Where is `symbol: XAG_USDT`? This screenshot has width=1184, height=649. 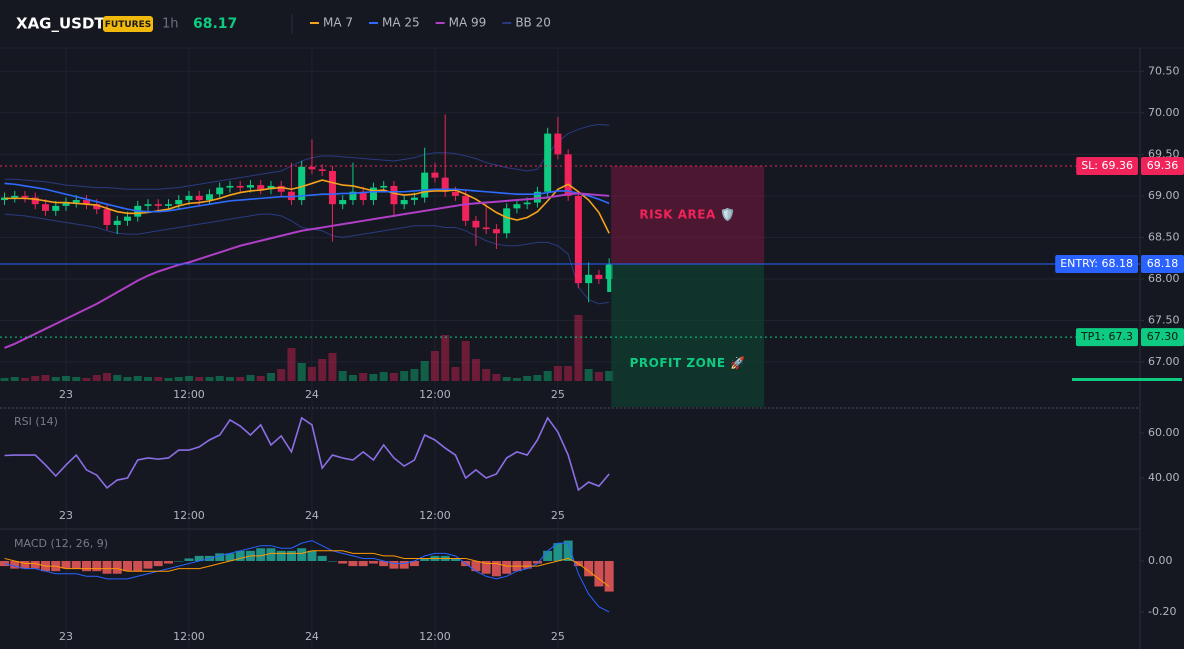
symbol: XAG_USDT is located at coordinates (60, 24).